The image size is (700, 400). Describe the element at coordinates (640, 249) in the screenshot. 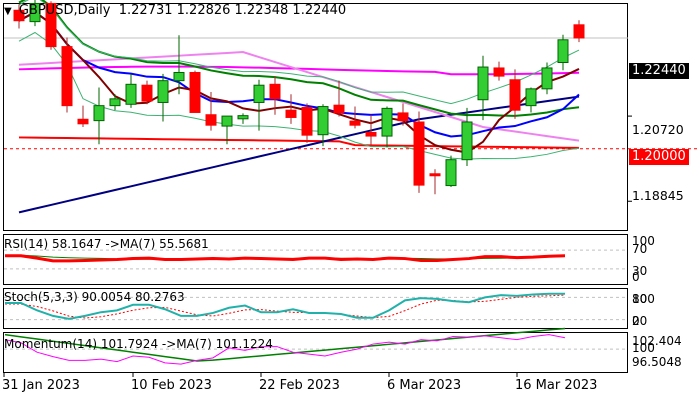

I see `rsi-axis-70: 70` at that location.